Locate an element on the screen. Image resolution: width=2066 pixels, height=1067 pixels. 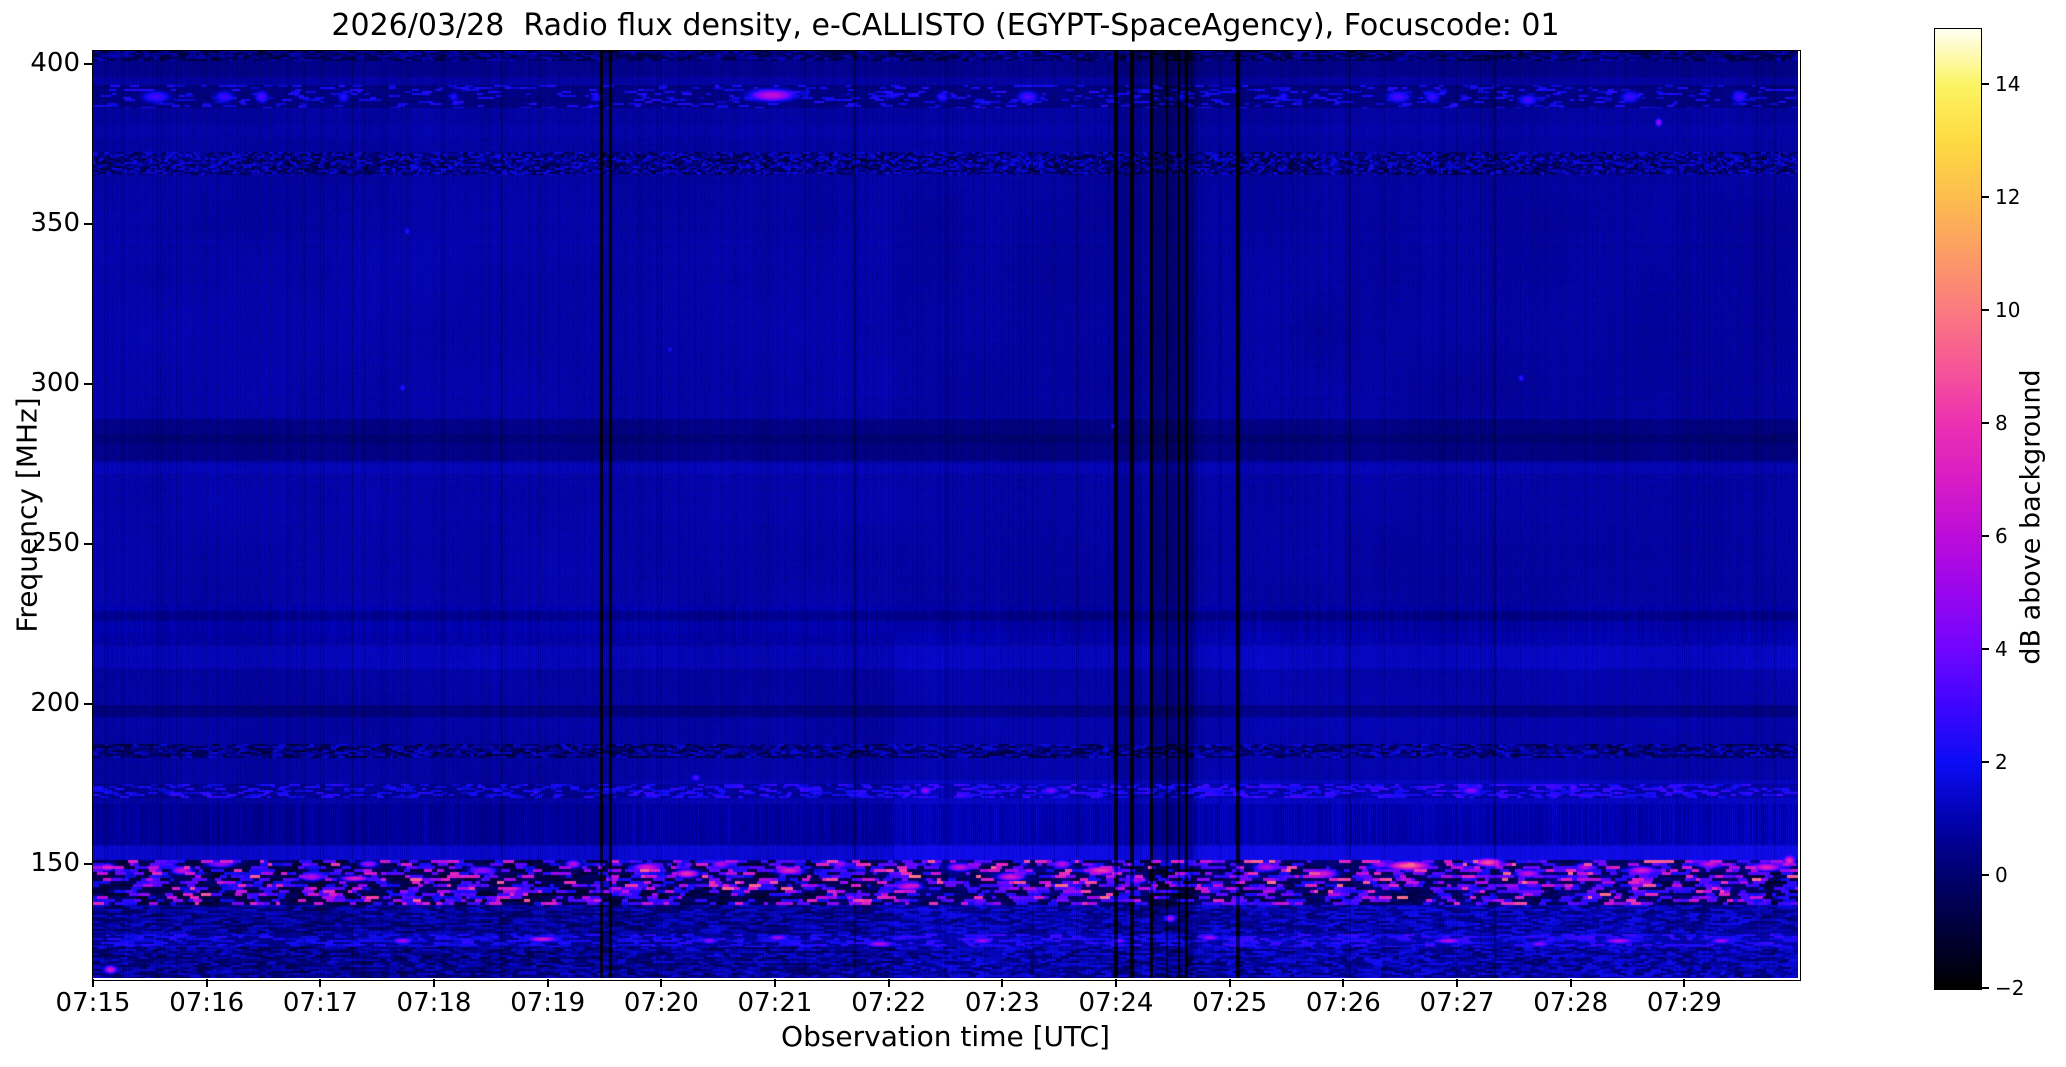
colorbar-tick-label: 12 is located at coordinates (2008, 197).